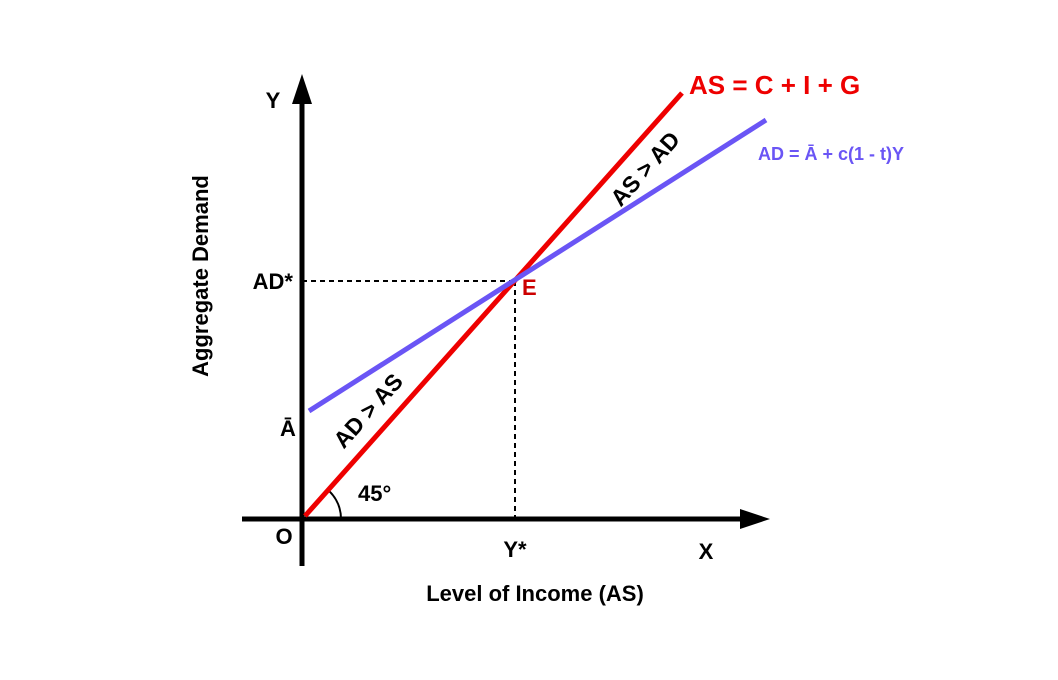 Image resolution: width=1058 pixels, height=680 pixels. I want to click on y-axis-letter: Y, so click(273, 100).